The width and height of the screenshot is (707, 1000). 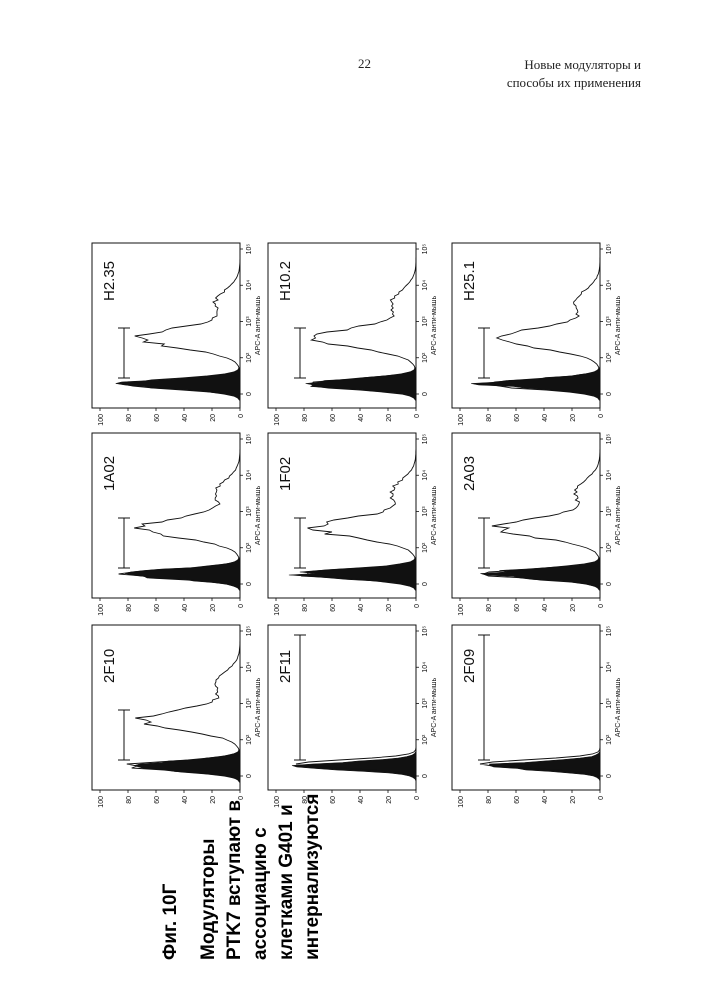 What do you see at coordinates (285, 666) in the screenshot?
I see `panel-label: 2F11` at bounding box center [285, 666].